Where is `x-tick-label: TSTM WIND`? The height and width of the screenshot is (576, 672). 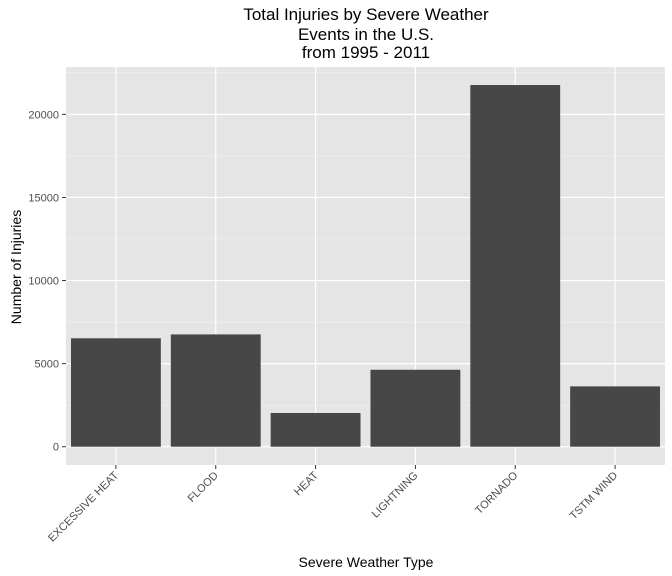 x-tick-label: TSTM WIND is located at coordinates (594, 496).